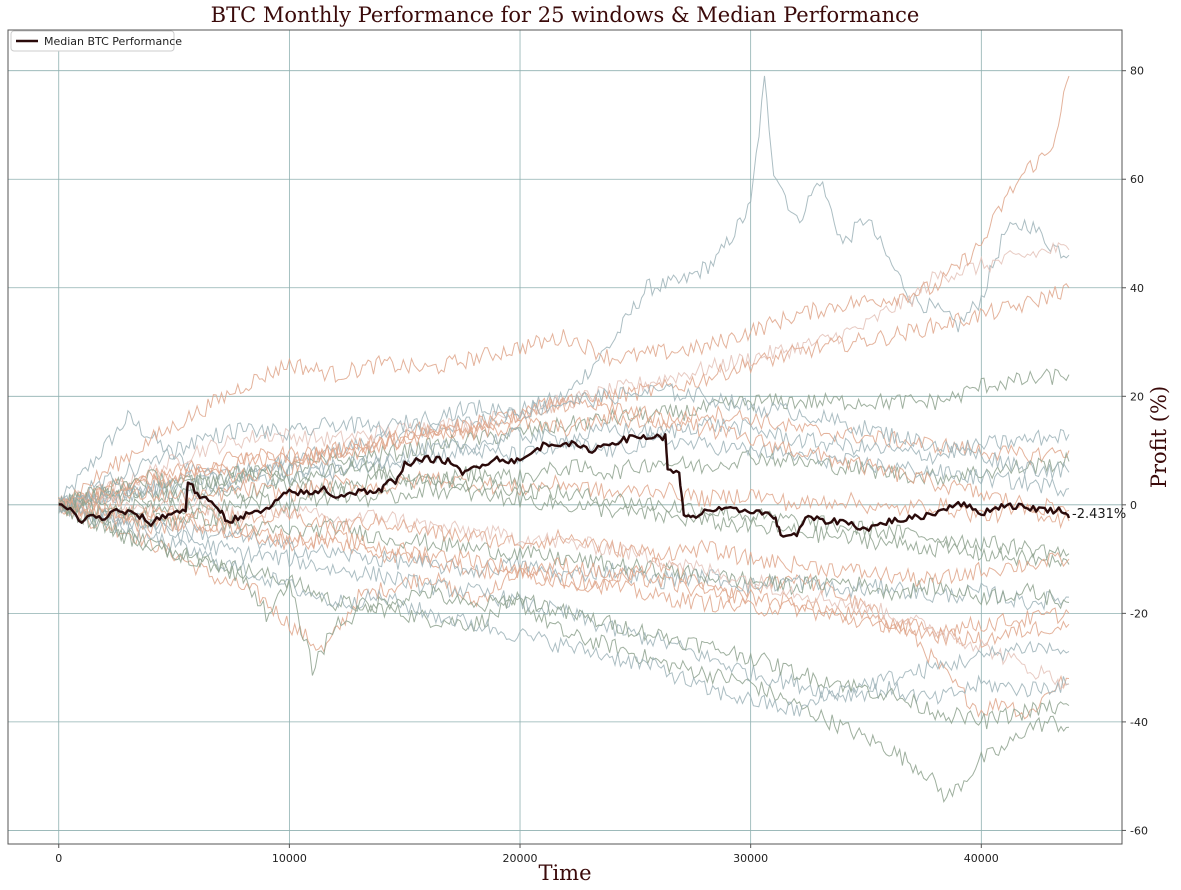 The image size is (1181, 890). Describe the element at coordinates (1159, 437) in the screenshot. I see `y-axis-title: Profit (%)` at that location.